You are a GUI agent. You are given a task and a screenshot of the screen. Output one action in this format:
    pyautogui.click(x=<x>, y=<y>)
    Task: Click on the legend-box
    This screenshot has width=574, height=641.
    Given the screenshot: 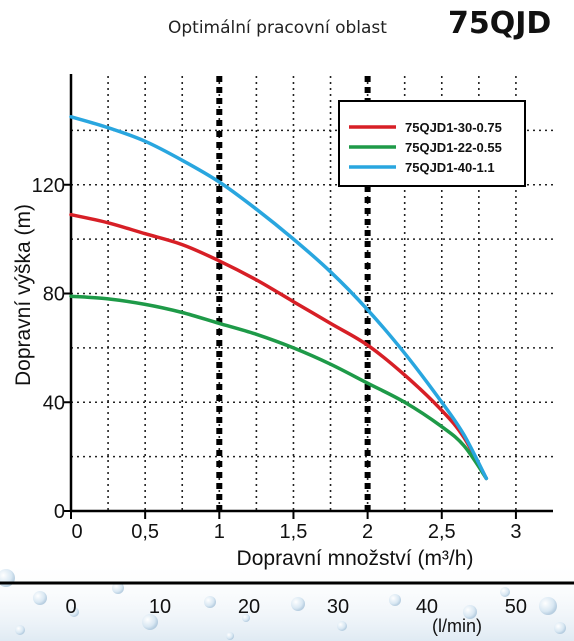 What is the action you would take?
    pyautogui.click(x=432, y=143)
    